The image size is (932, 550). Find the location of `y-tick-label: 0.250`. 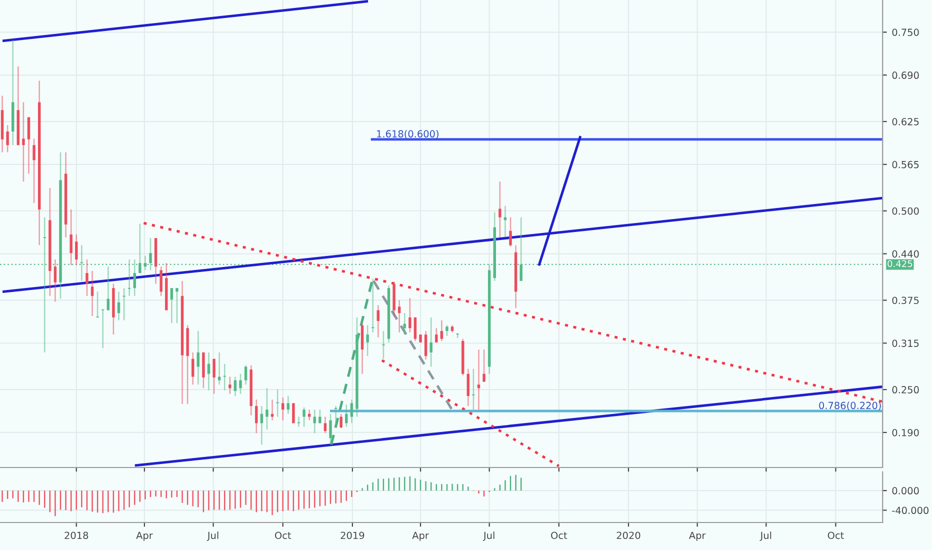

y-tick-label: 0.250 is located at coordinates (905, 390).